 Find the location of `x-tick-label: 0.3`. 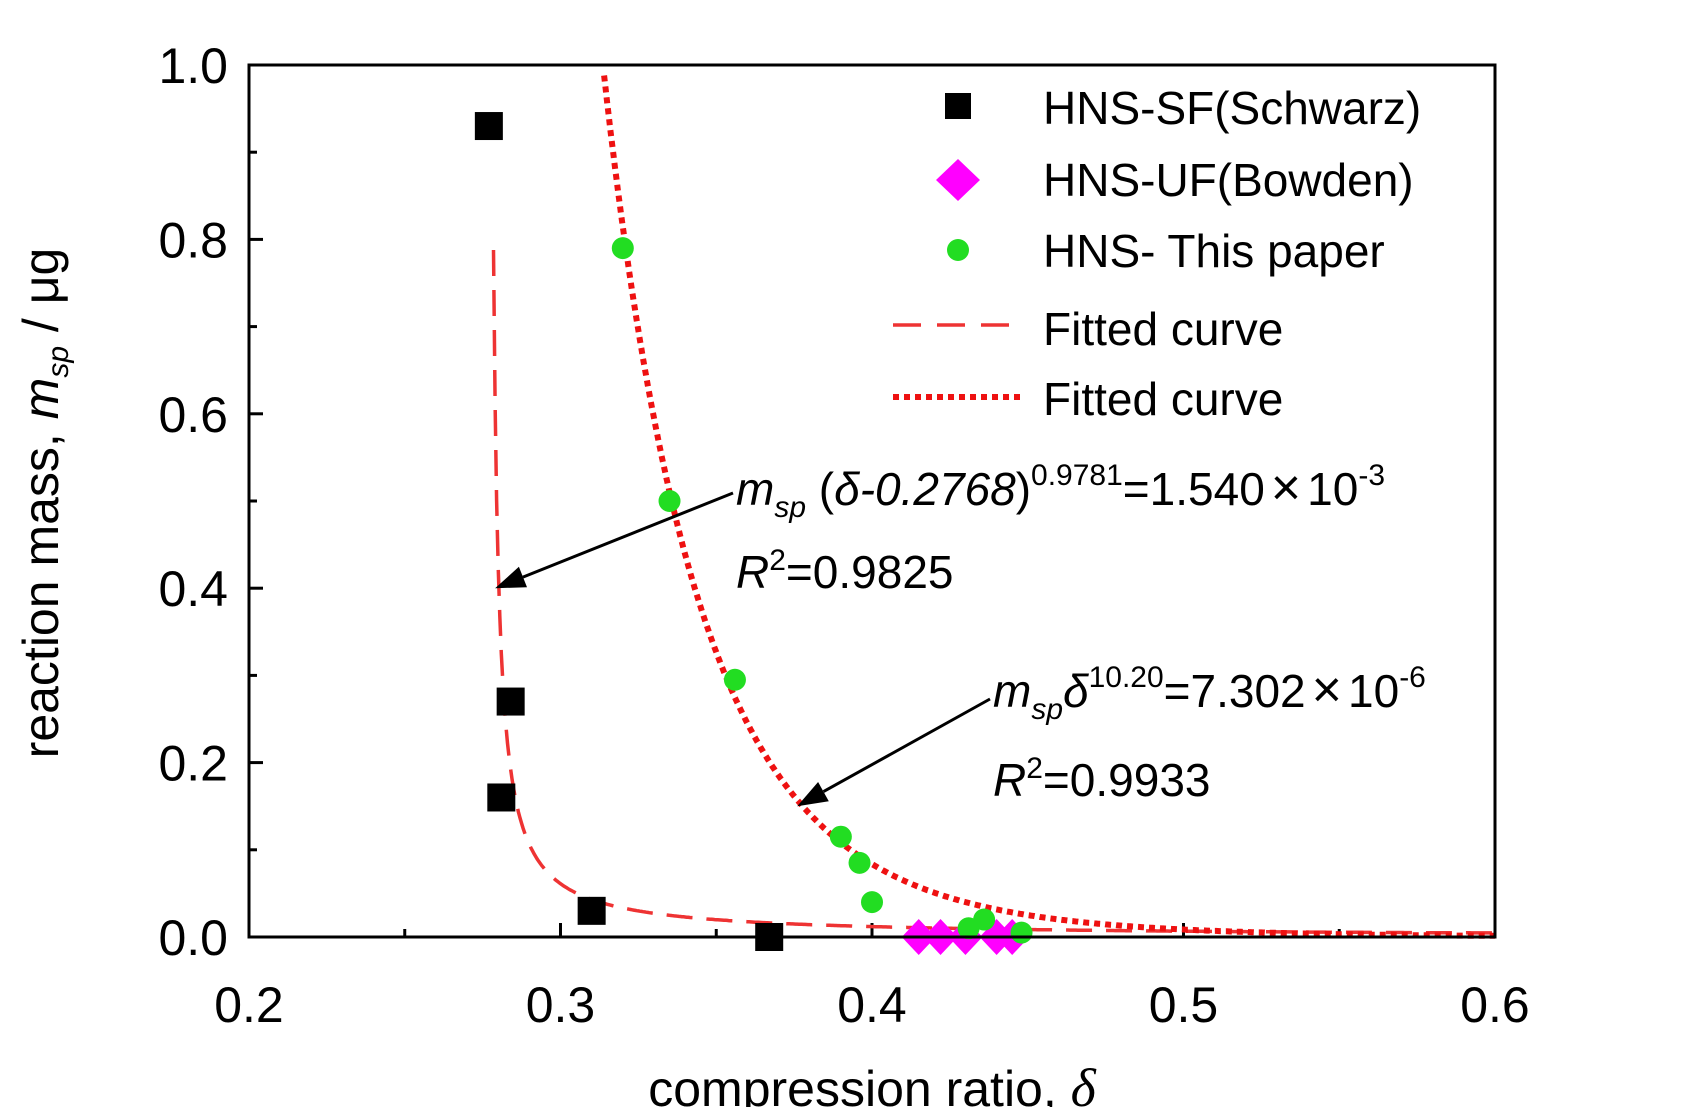

x-tick-label: 0.3 is located at coordinates (561, 1005).